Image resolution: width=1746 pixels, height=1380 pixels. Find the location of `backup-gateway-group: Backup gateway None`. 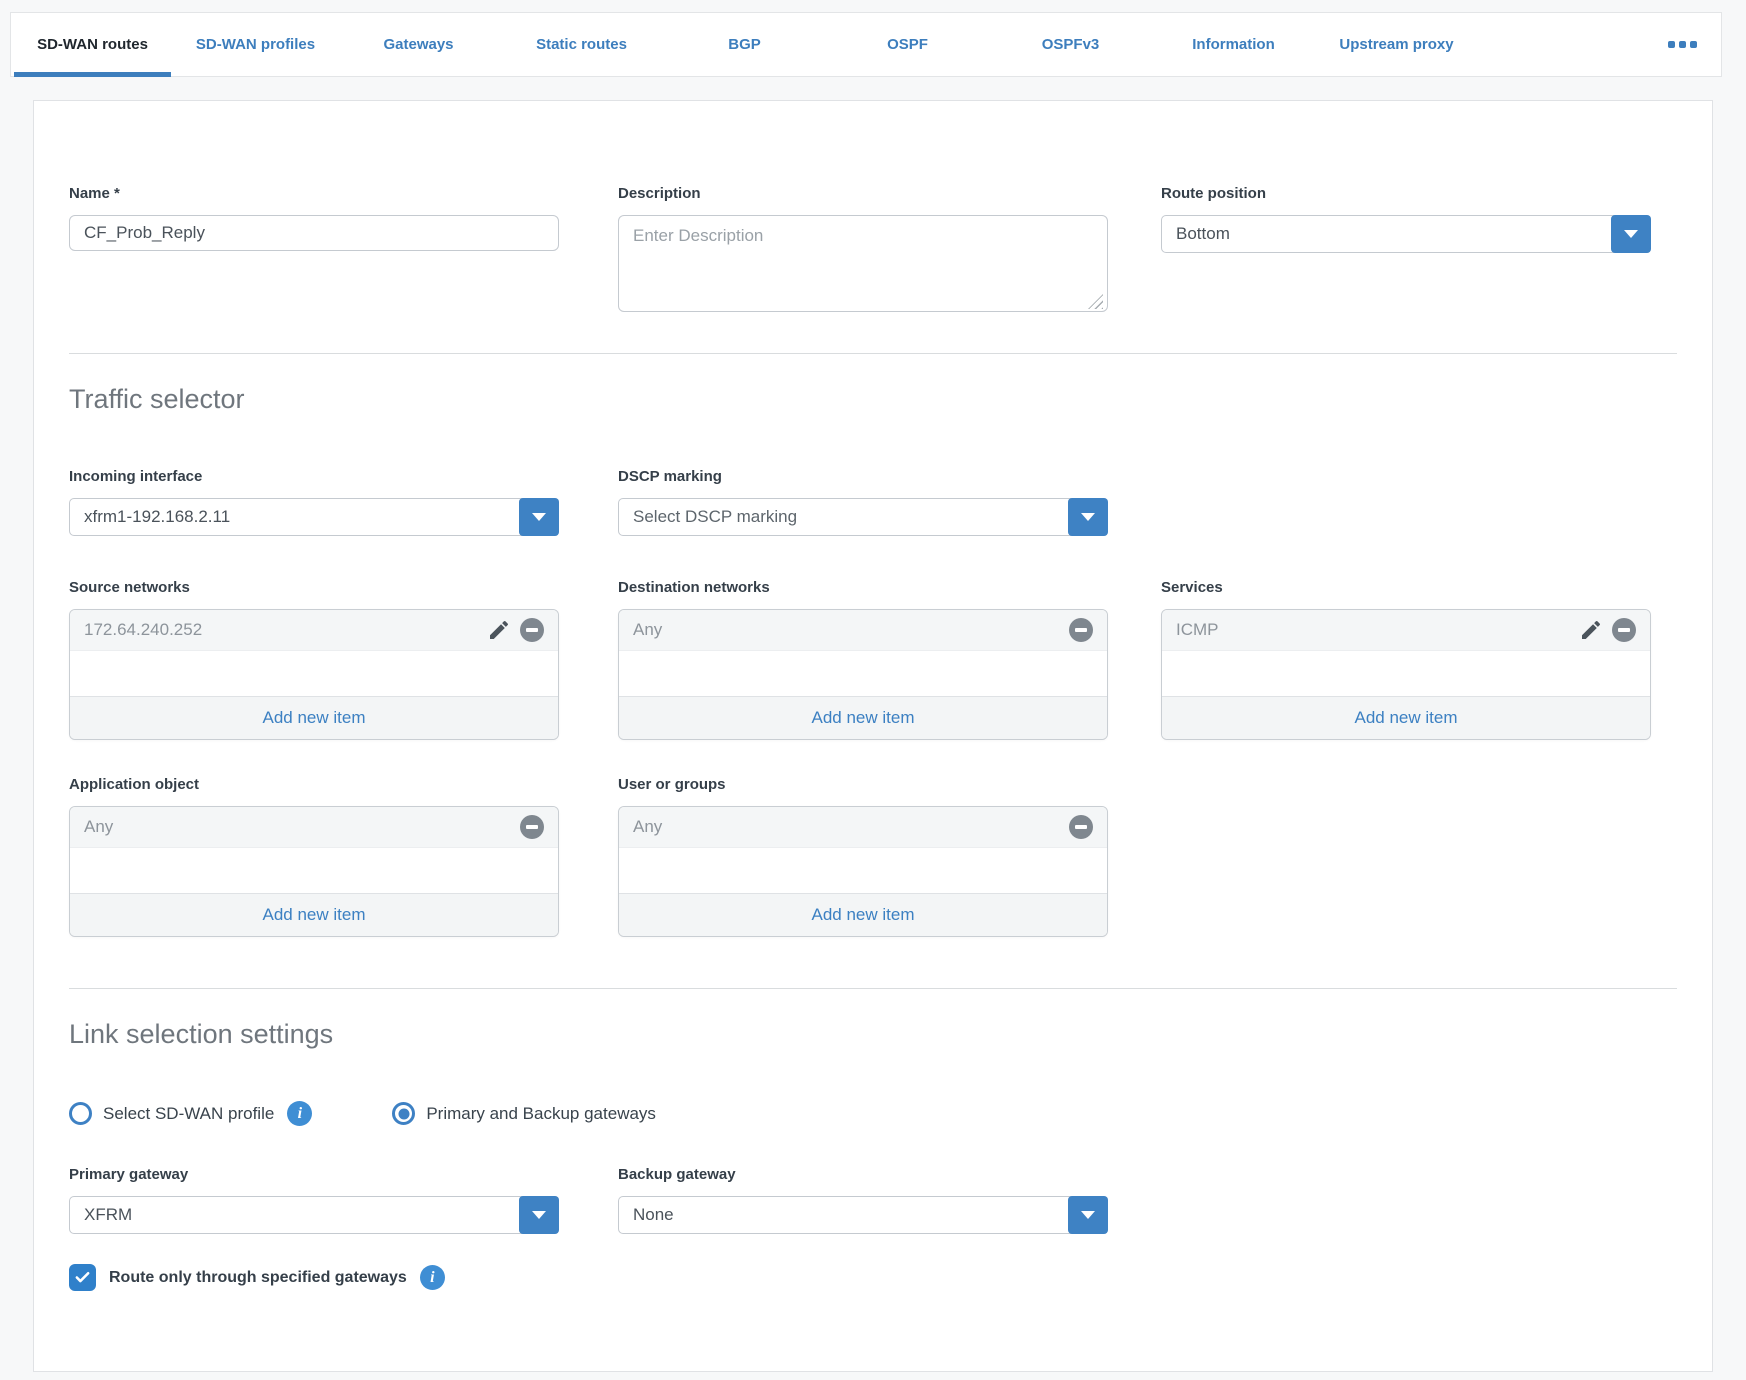

backup-gateway-group: Backup gateway None is located at coordinates (863, 1200).